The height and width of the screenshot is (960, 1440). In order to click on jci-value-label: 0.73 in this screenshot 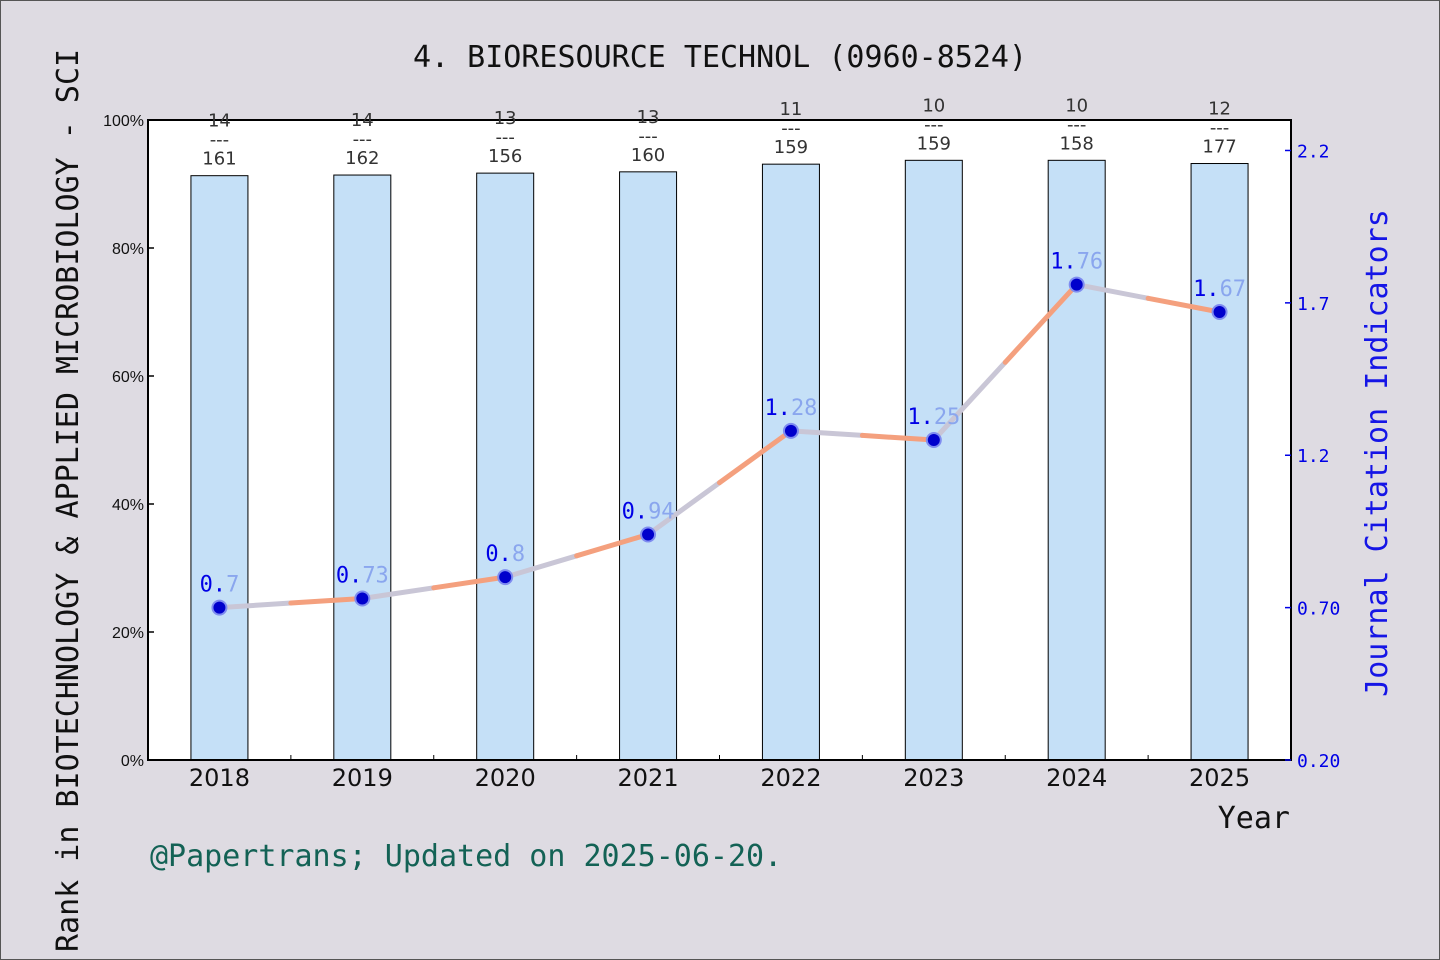, I will do `click(362, 575)`.